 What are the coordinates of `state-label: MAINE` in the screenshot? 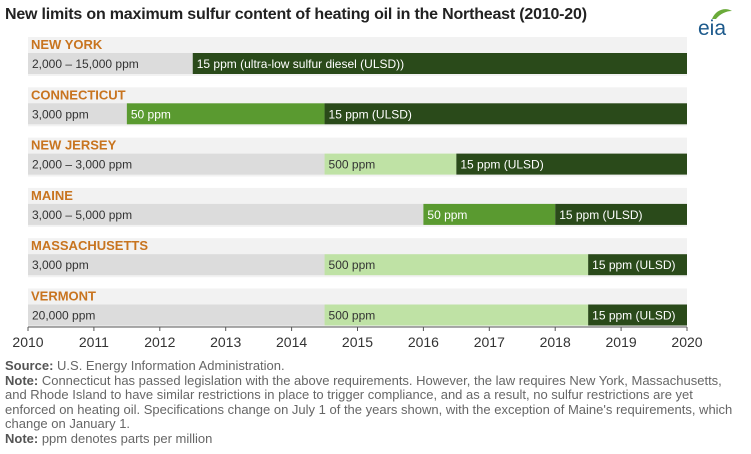 It's located at (52, 195).